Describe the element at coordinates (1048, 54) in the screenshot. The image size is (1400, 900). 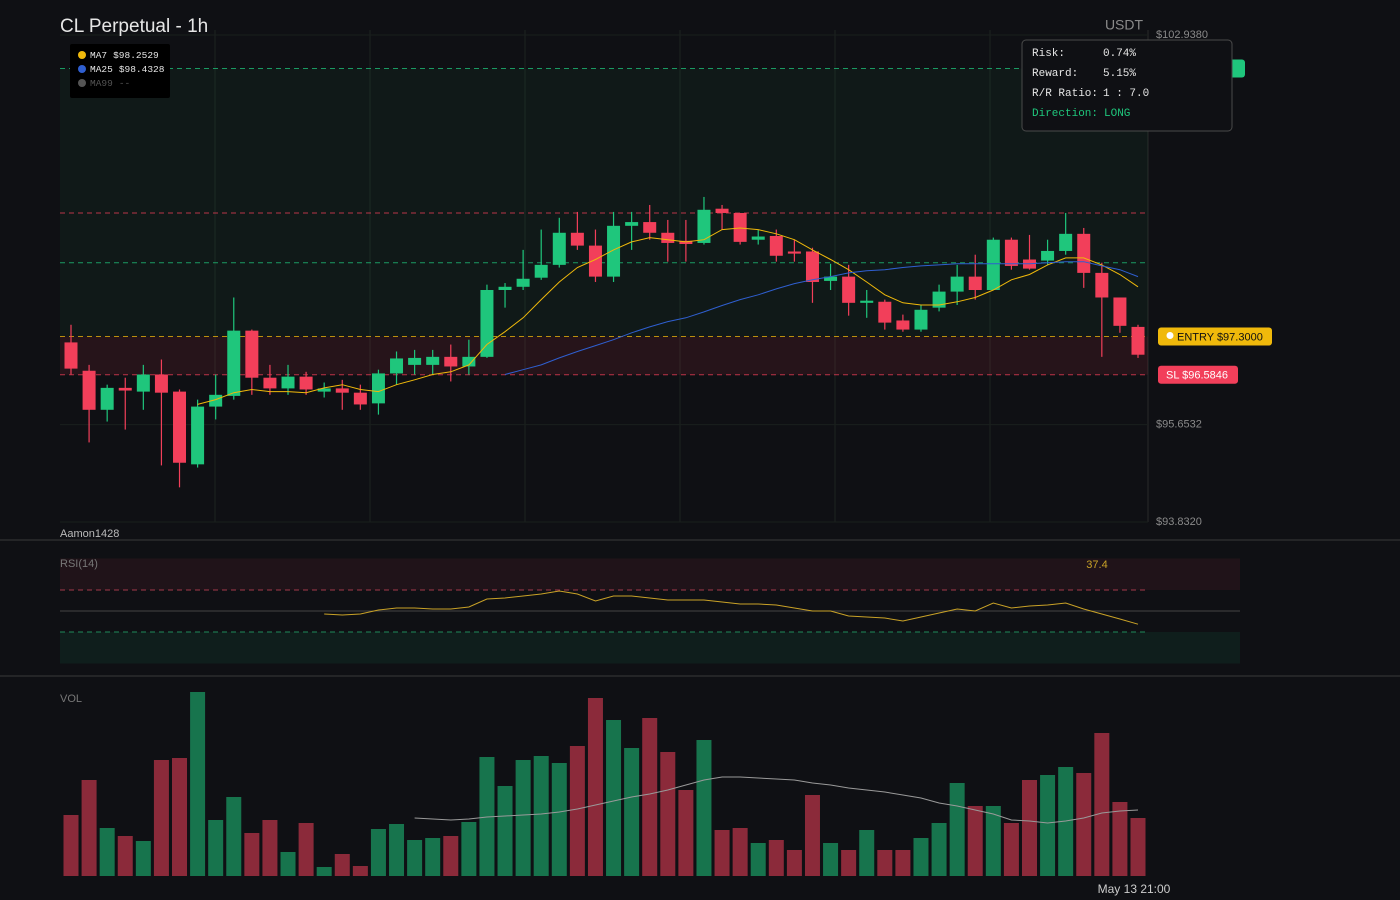
I see `info-label: Risk:` at that location.